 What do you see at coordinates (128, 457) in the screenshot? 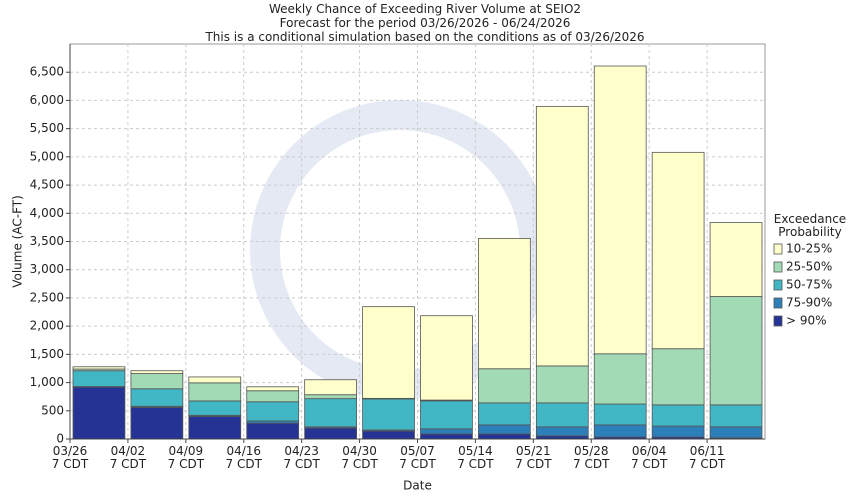
I see `x-tick-label: 04/02 7 CDT` at bounding box center [128, 457].